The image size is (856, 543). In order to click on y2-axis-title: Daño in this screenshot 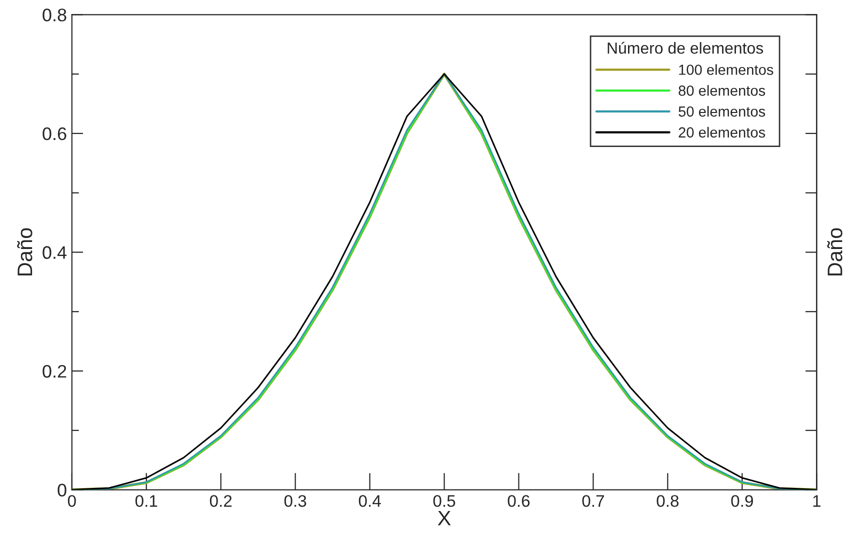, I will do `click(834, 252)`.